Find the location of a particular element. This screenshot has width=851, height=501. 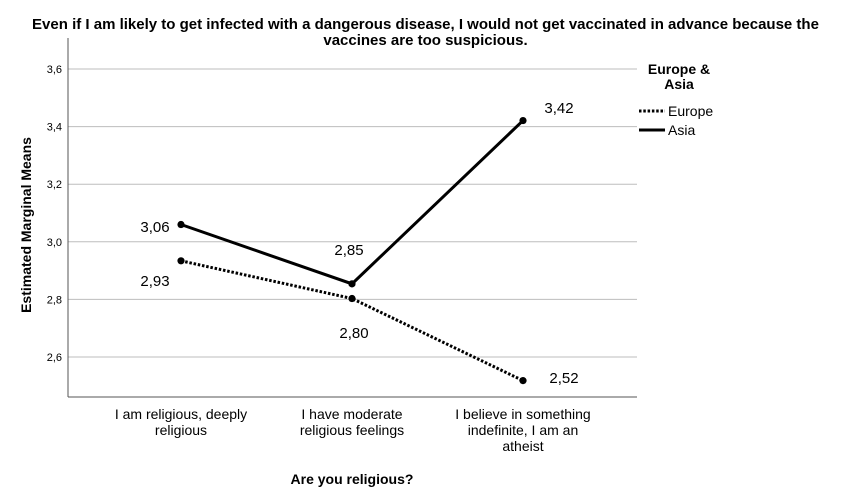

legend-title: Europe & is located at coordinates (679, 69).